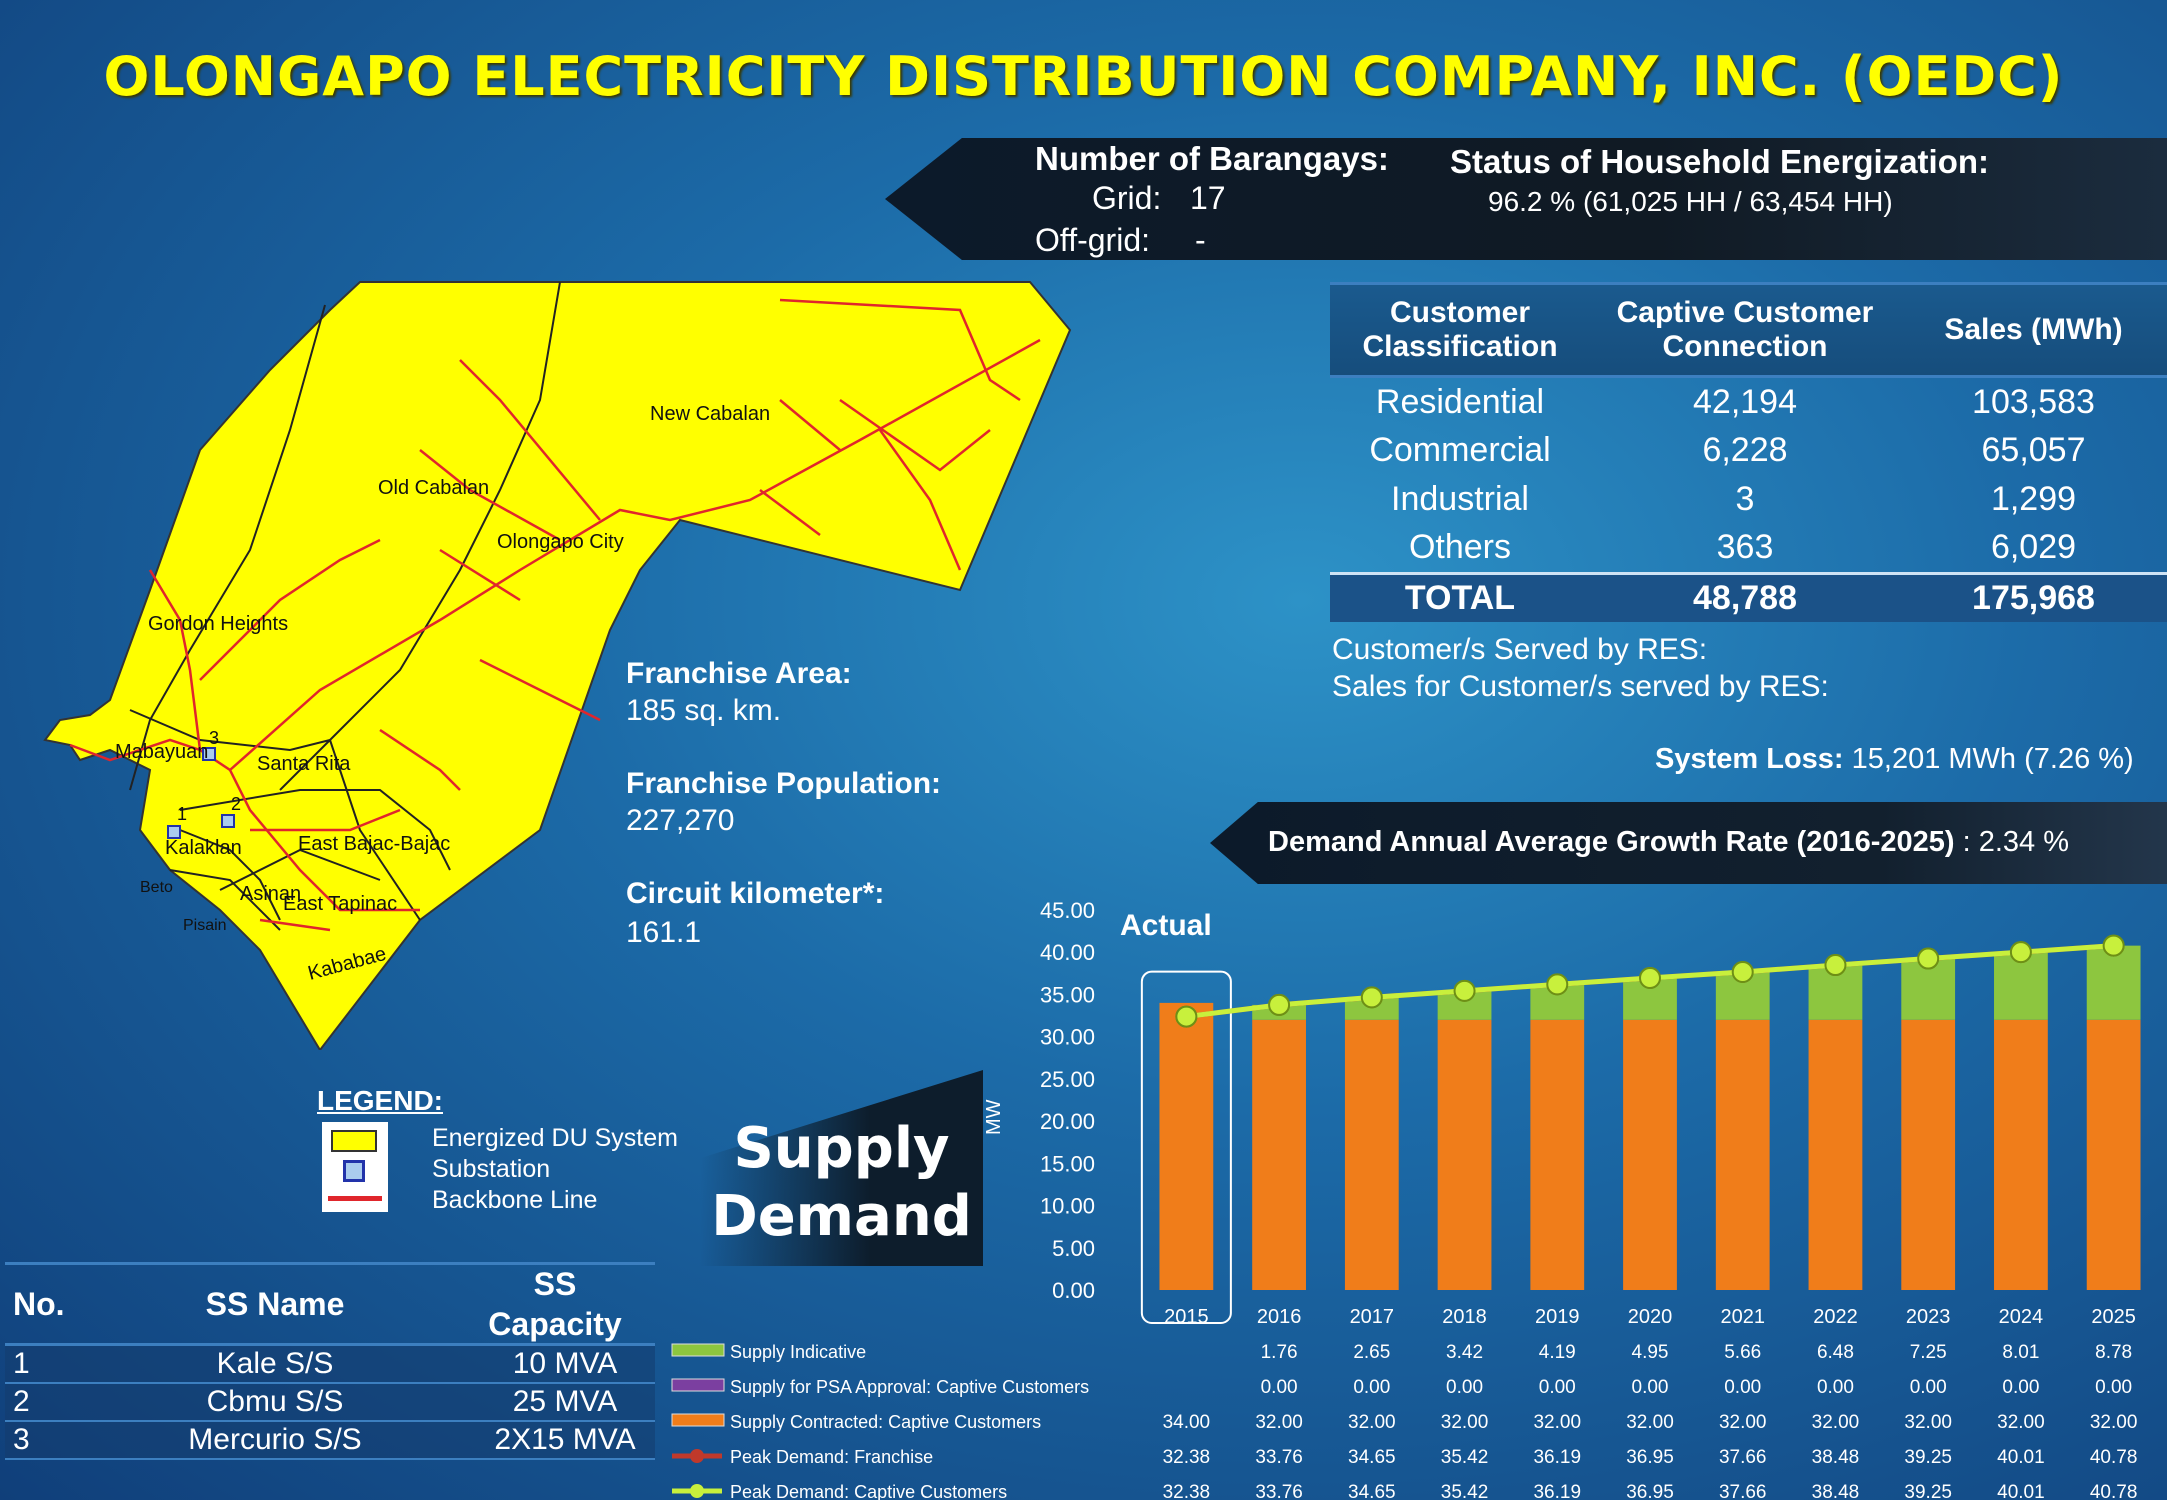  I want to click on x-tick-label: 2024, so click(2021, 1317).